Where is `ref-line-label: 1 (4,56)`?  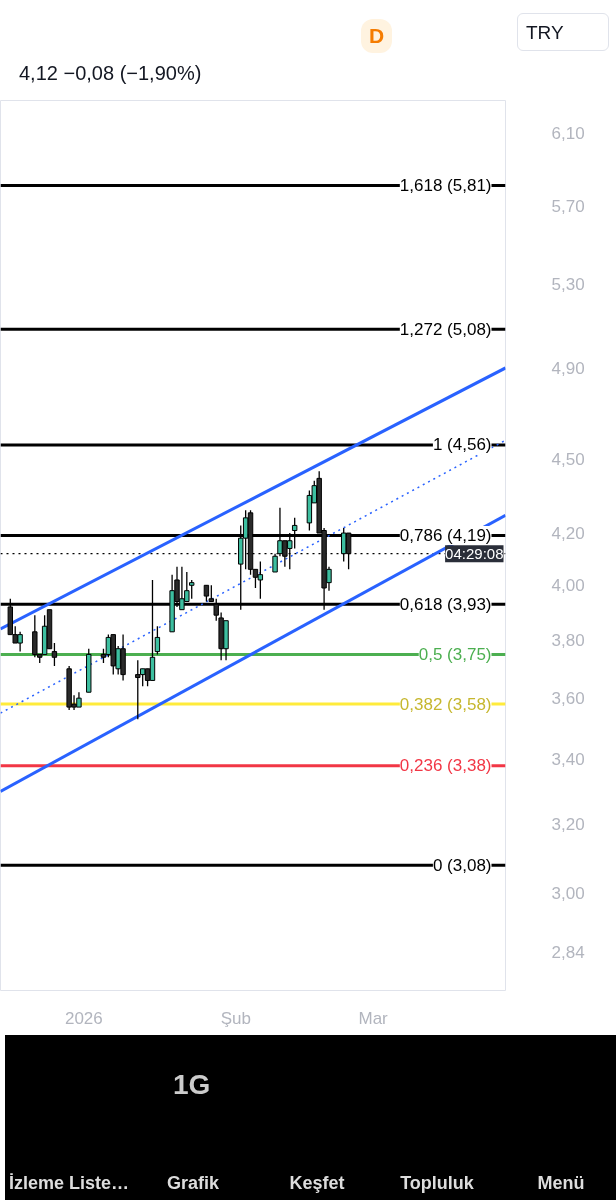 ref-line-label: 1 (4,56) is located at coordinates (462, 445).